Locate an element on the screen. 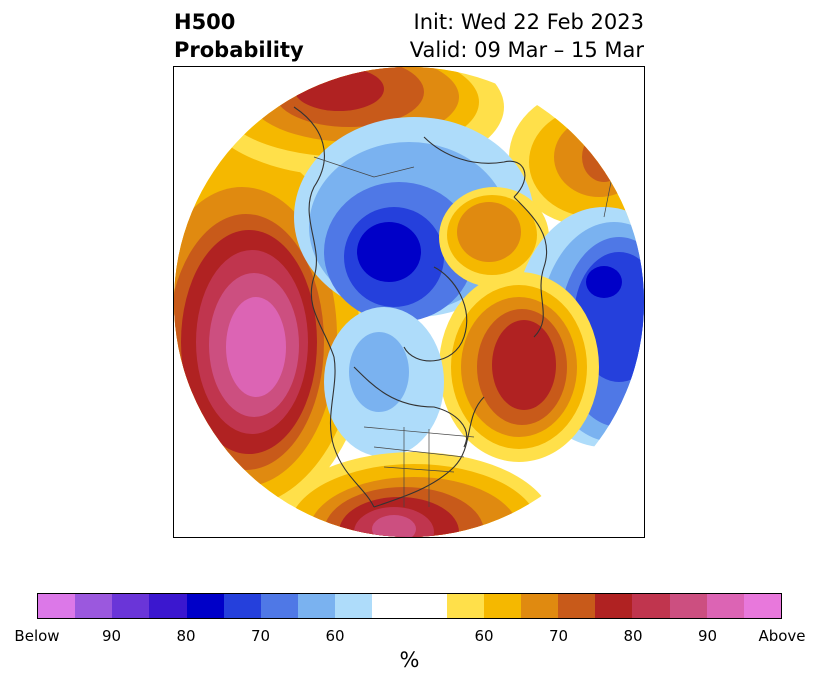  chart-title-left: H500 Probability is located at coordinates (239, 36).